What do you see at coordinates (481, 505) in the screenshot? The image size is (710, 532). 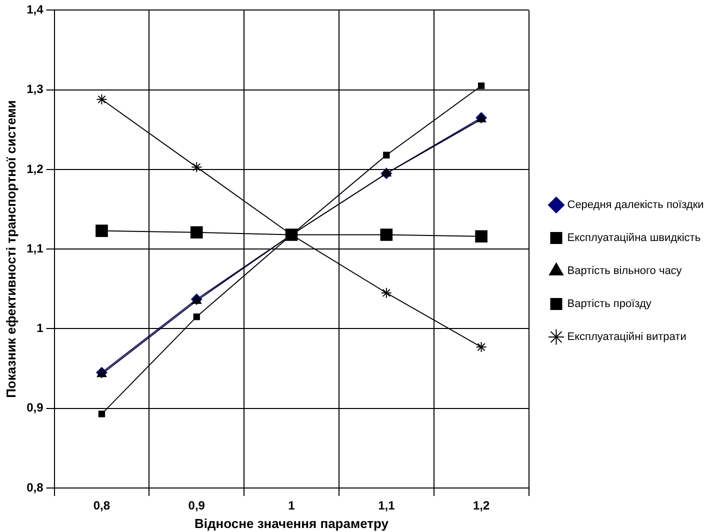 I see `x-tick-label: 1,2` at bounding box center [481, 505].